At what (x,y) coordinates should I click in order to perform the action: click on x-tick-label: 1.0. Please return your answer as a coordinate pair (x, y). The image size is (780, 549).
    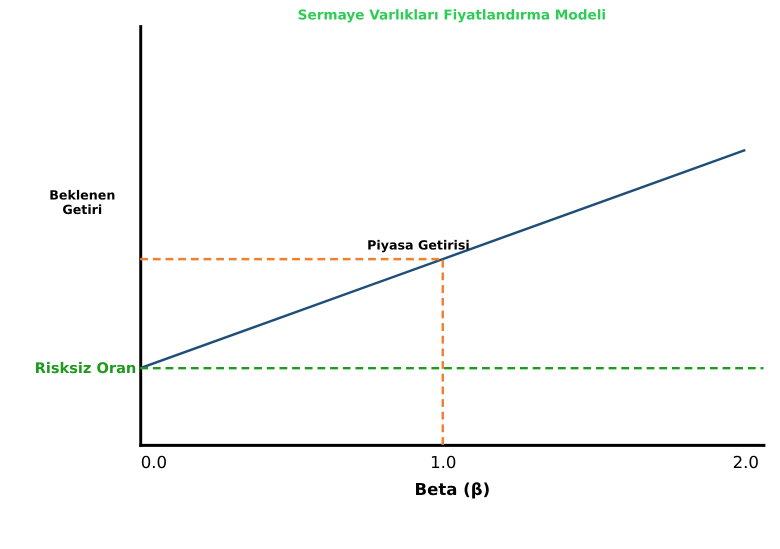
    Looking at the image, I should click on (443, 462).